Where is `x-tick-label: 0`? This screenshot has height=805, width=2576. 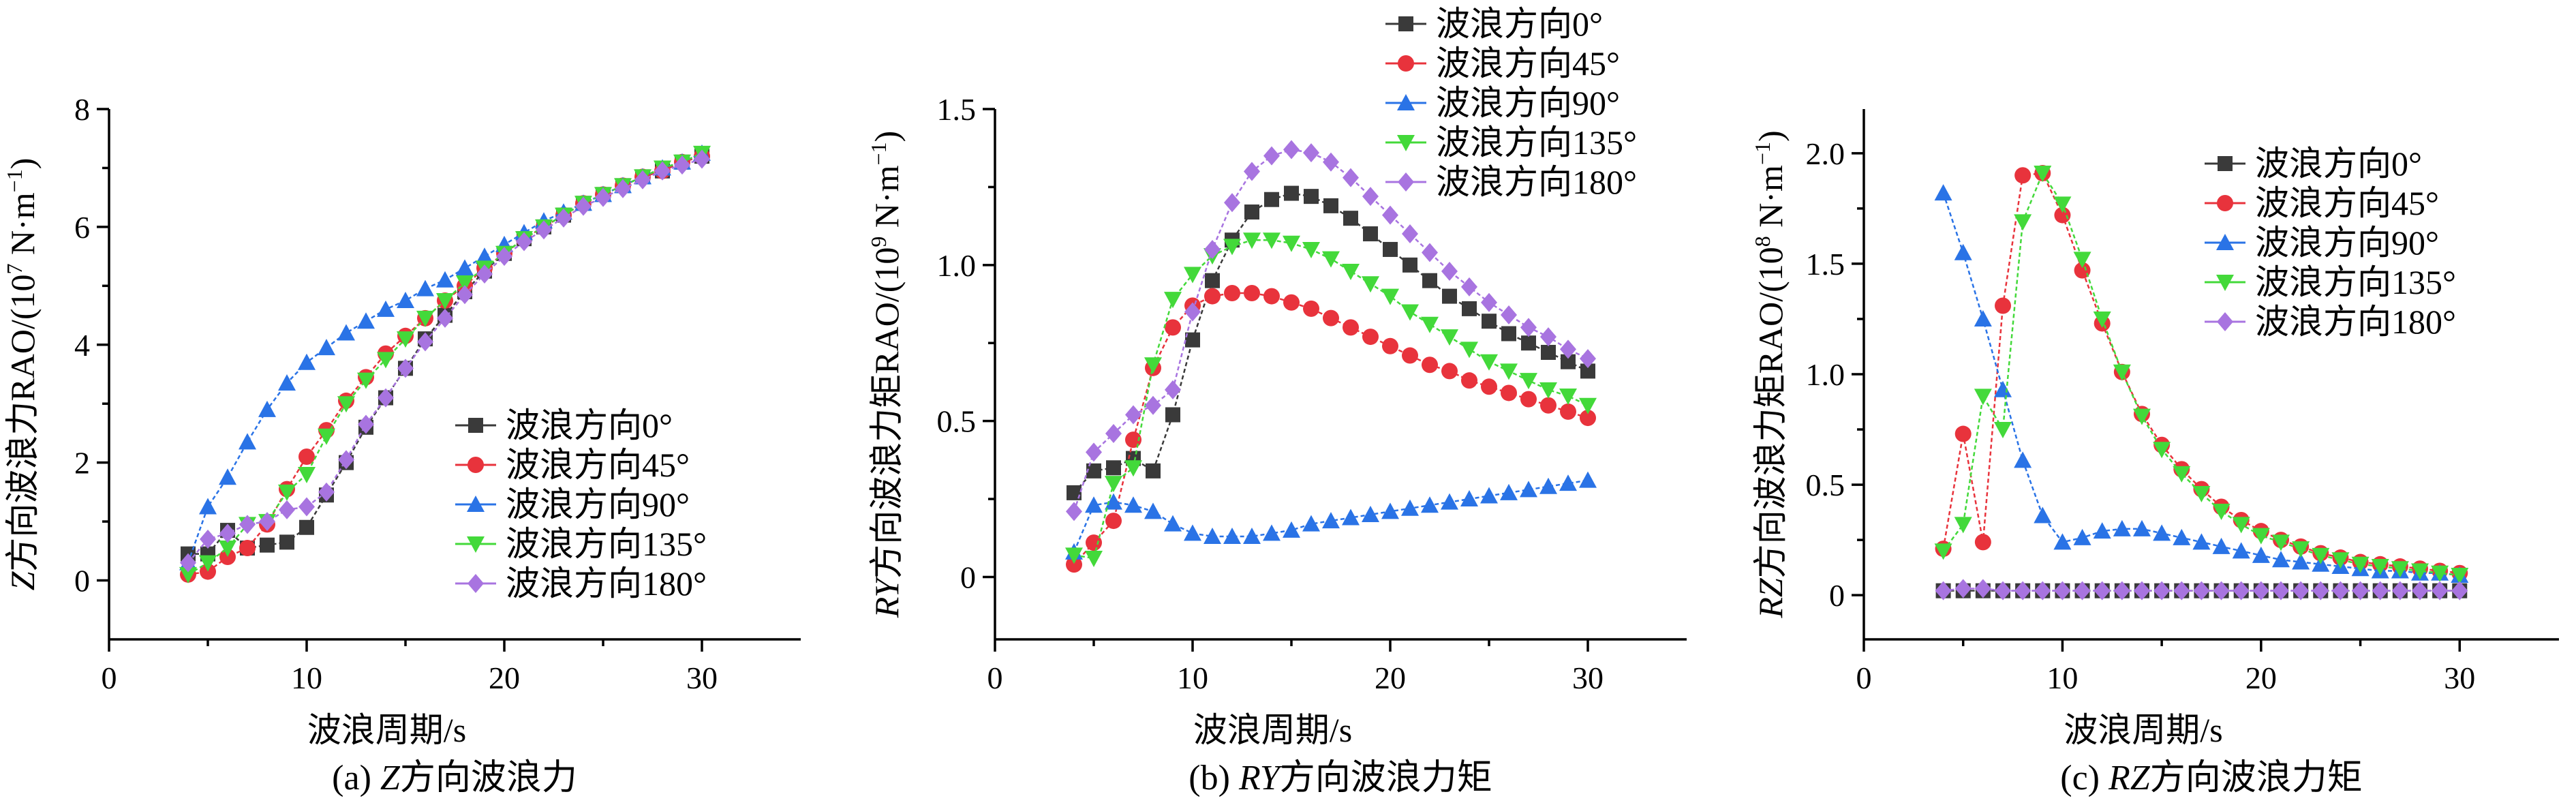 x-tick-label: 0 is located at coordinates (1864, 677).